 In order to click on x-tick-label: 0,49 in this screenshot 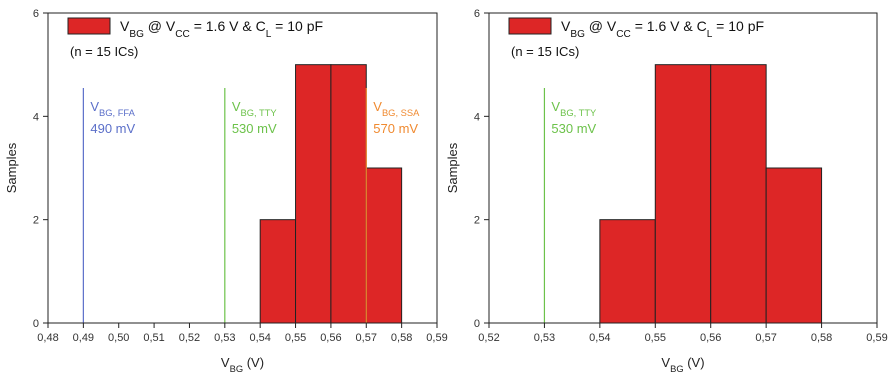, I will do `click(83, 338)`.